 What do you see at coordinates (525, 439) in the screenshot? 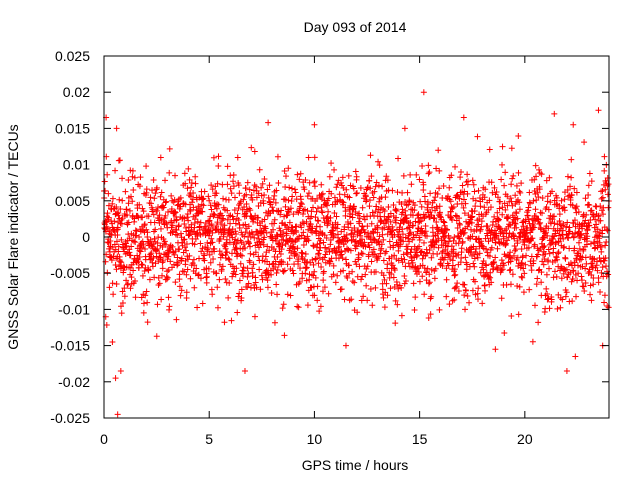
I see `x-tick-label: 20` at bounding box center [525, 439].